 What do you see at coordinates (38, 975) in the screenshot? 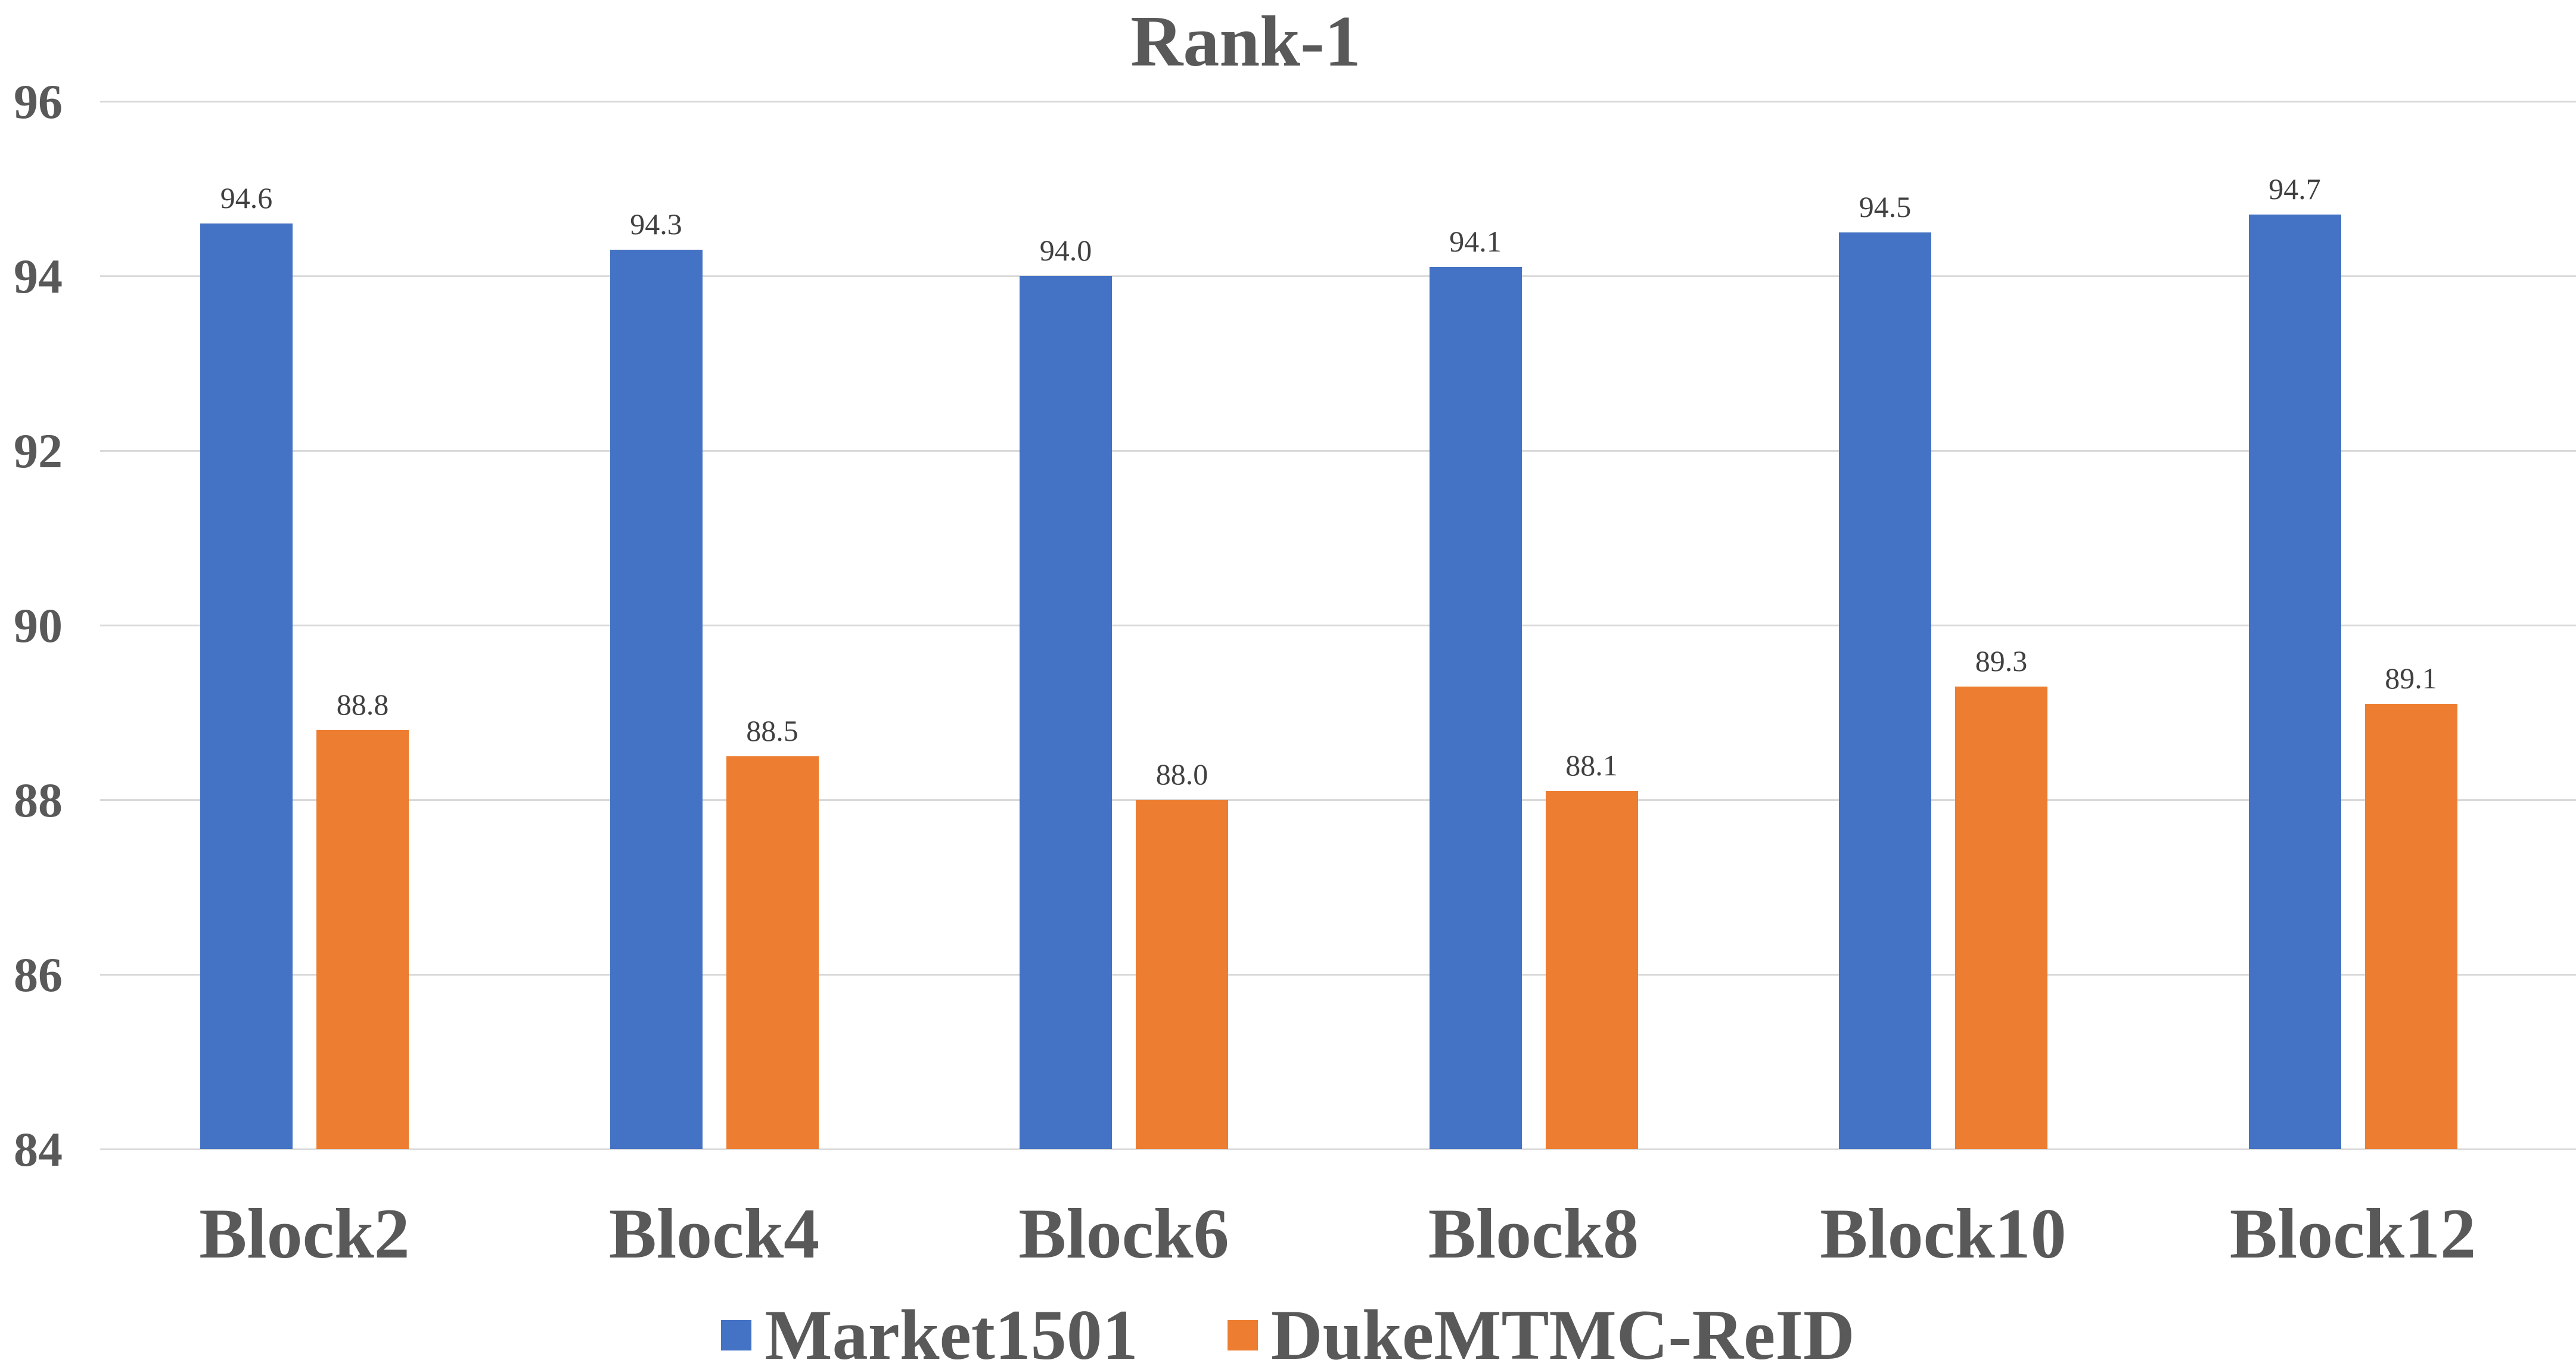
I see `y-axis-tick-86: 86` at bounding box center [38, 975].